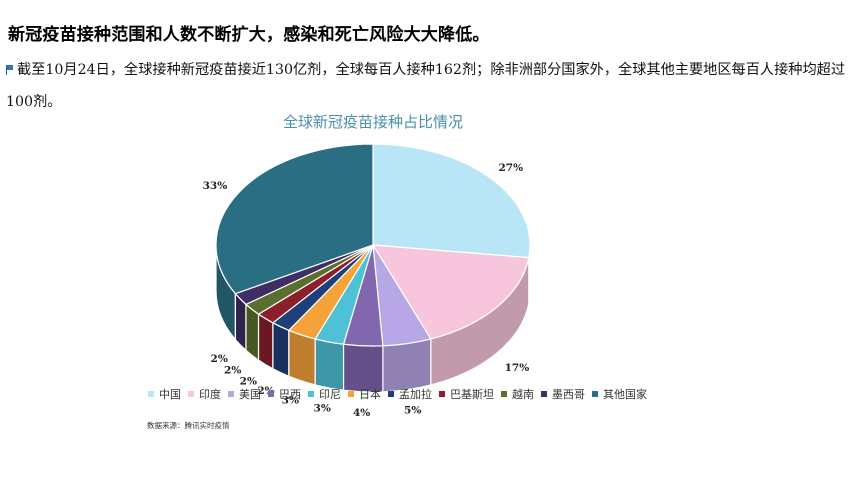 Image resolution: width=860 pixels, height=483 pixels. What do you see at coordinates (281, 349) in the screenshot?
I see `slice-side-孟加拉` at bounding box center [281, 349].